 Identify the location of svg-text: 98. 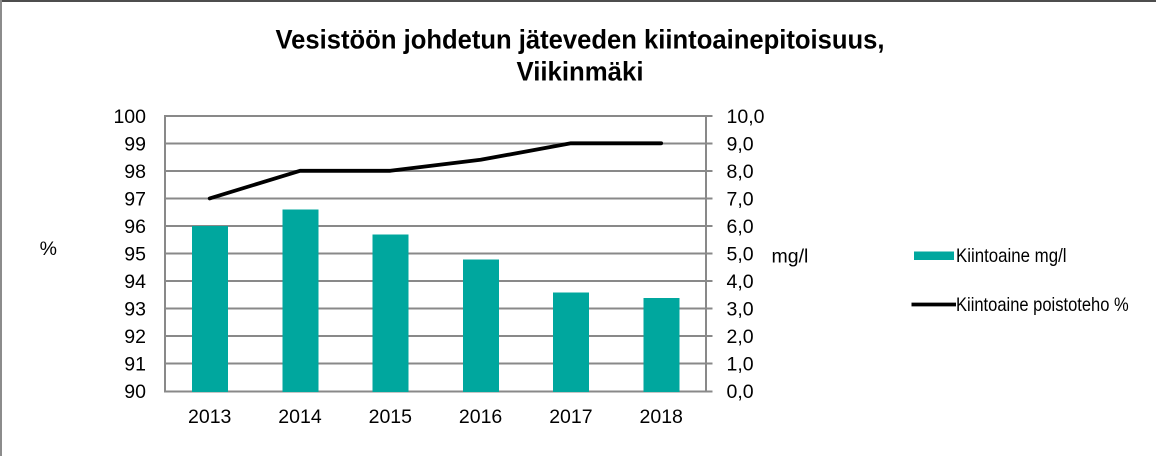
(135, 172).